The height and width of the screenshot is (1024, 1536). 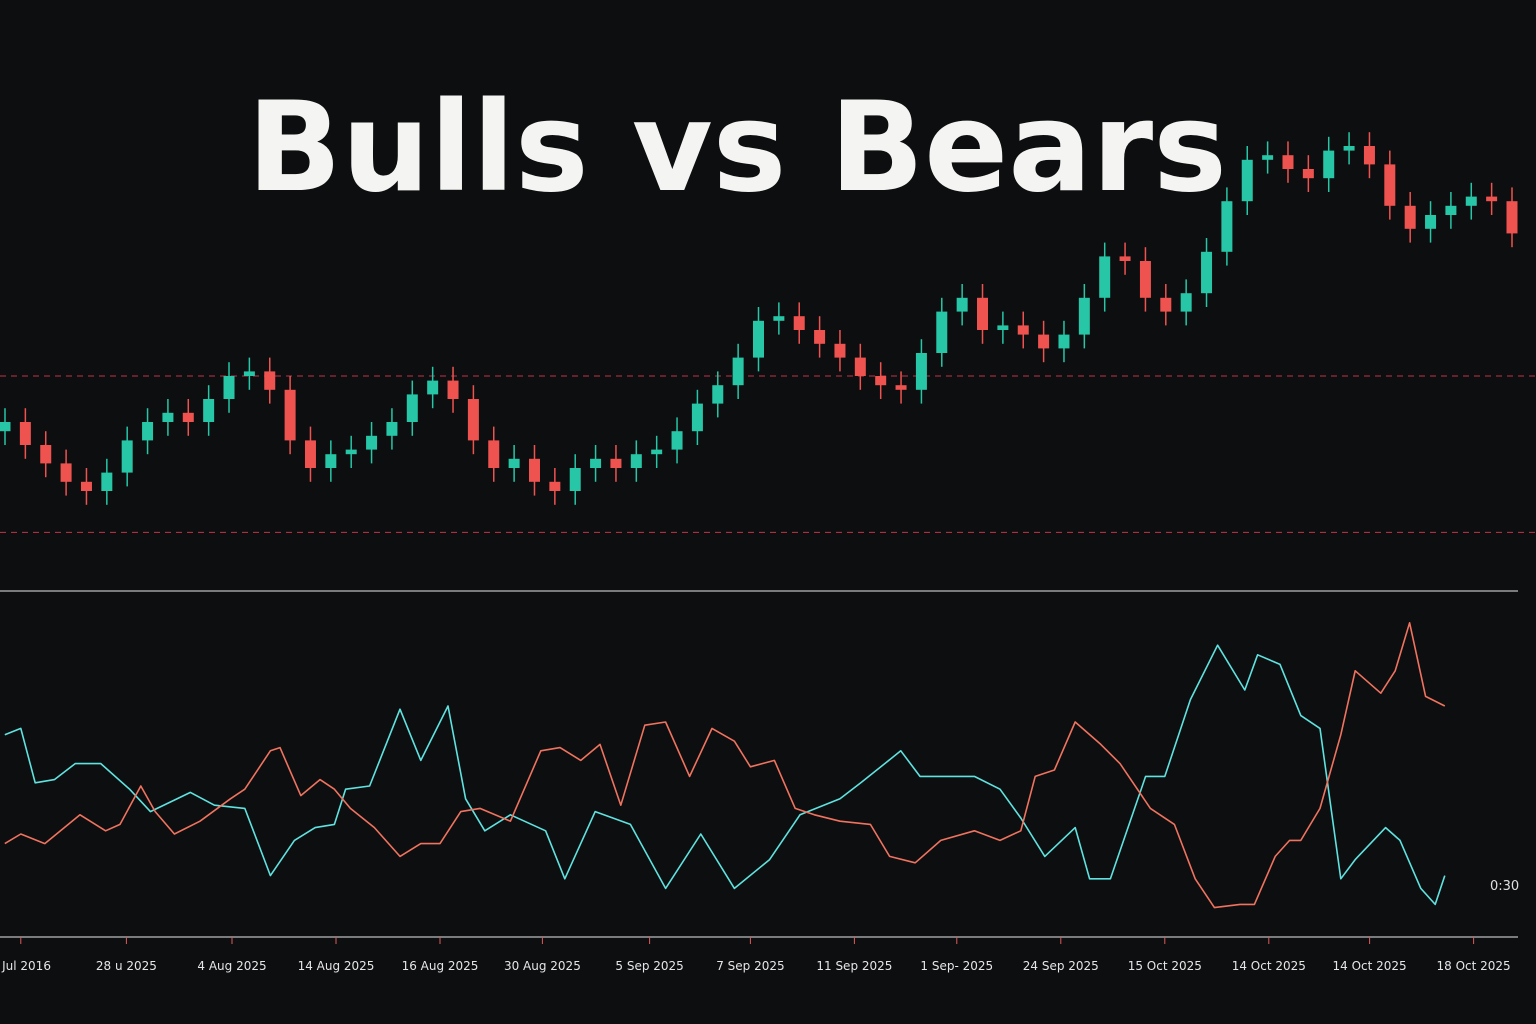 I want to click on x-tick-label: 5 Sep 2025, so click(x=649, y=966).